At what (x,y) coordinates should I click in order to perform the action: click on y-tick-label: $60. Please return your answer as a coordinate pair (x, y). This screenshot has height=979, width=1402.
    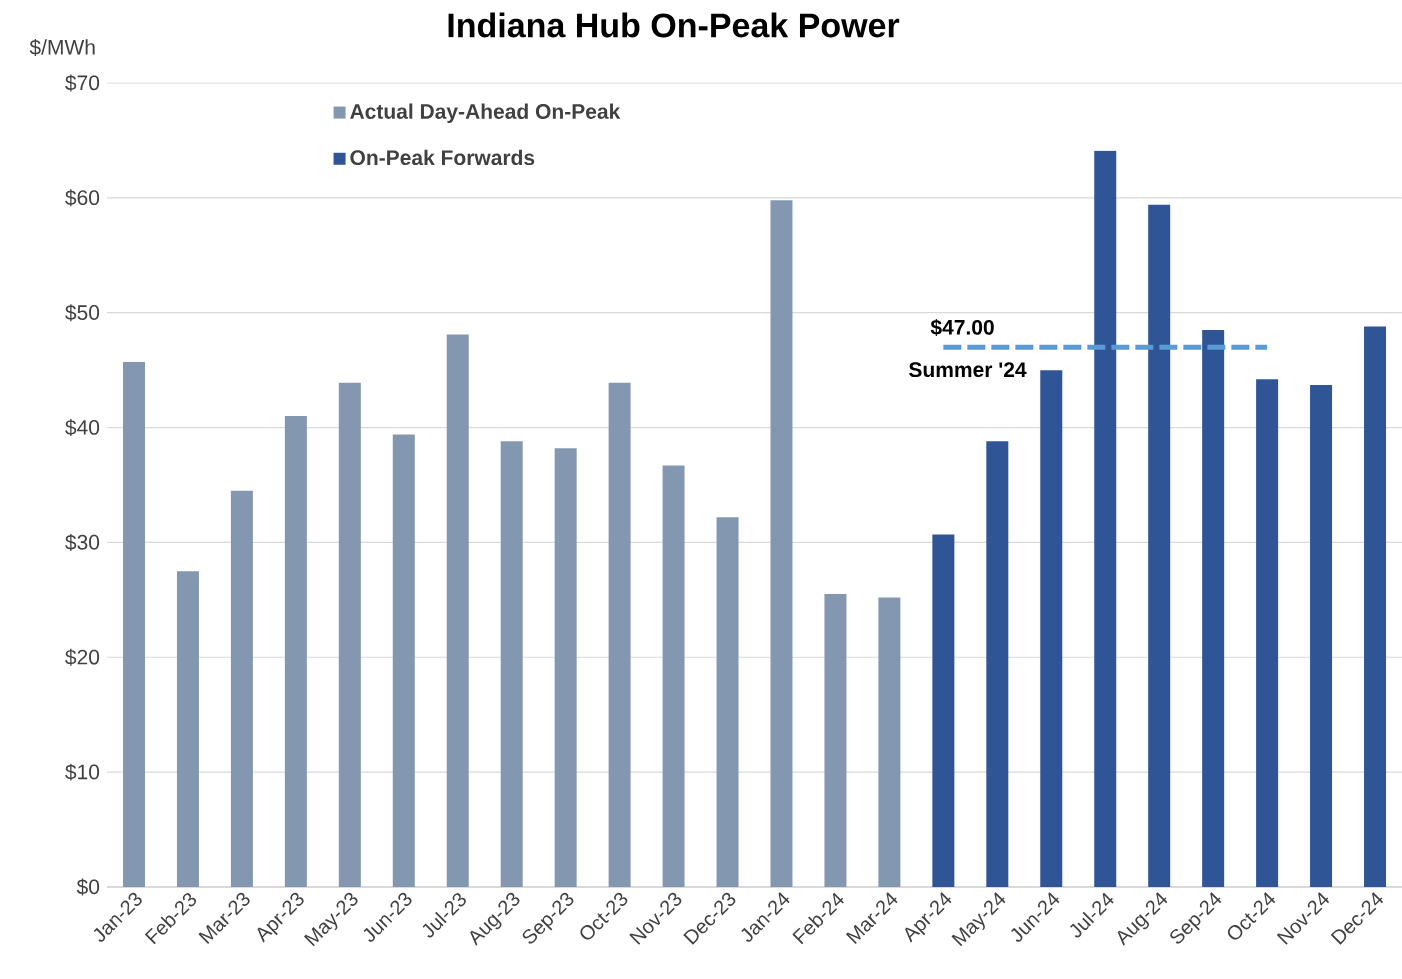
    Looking at the image, I should click on (82, 198).